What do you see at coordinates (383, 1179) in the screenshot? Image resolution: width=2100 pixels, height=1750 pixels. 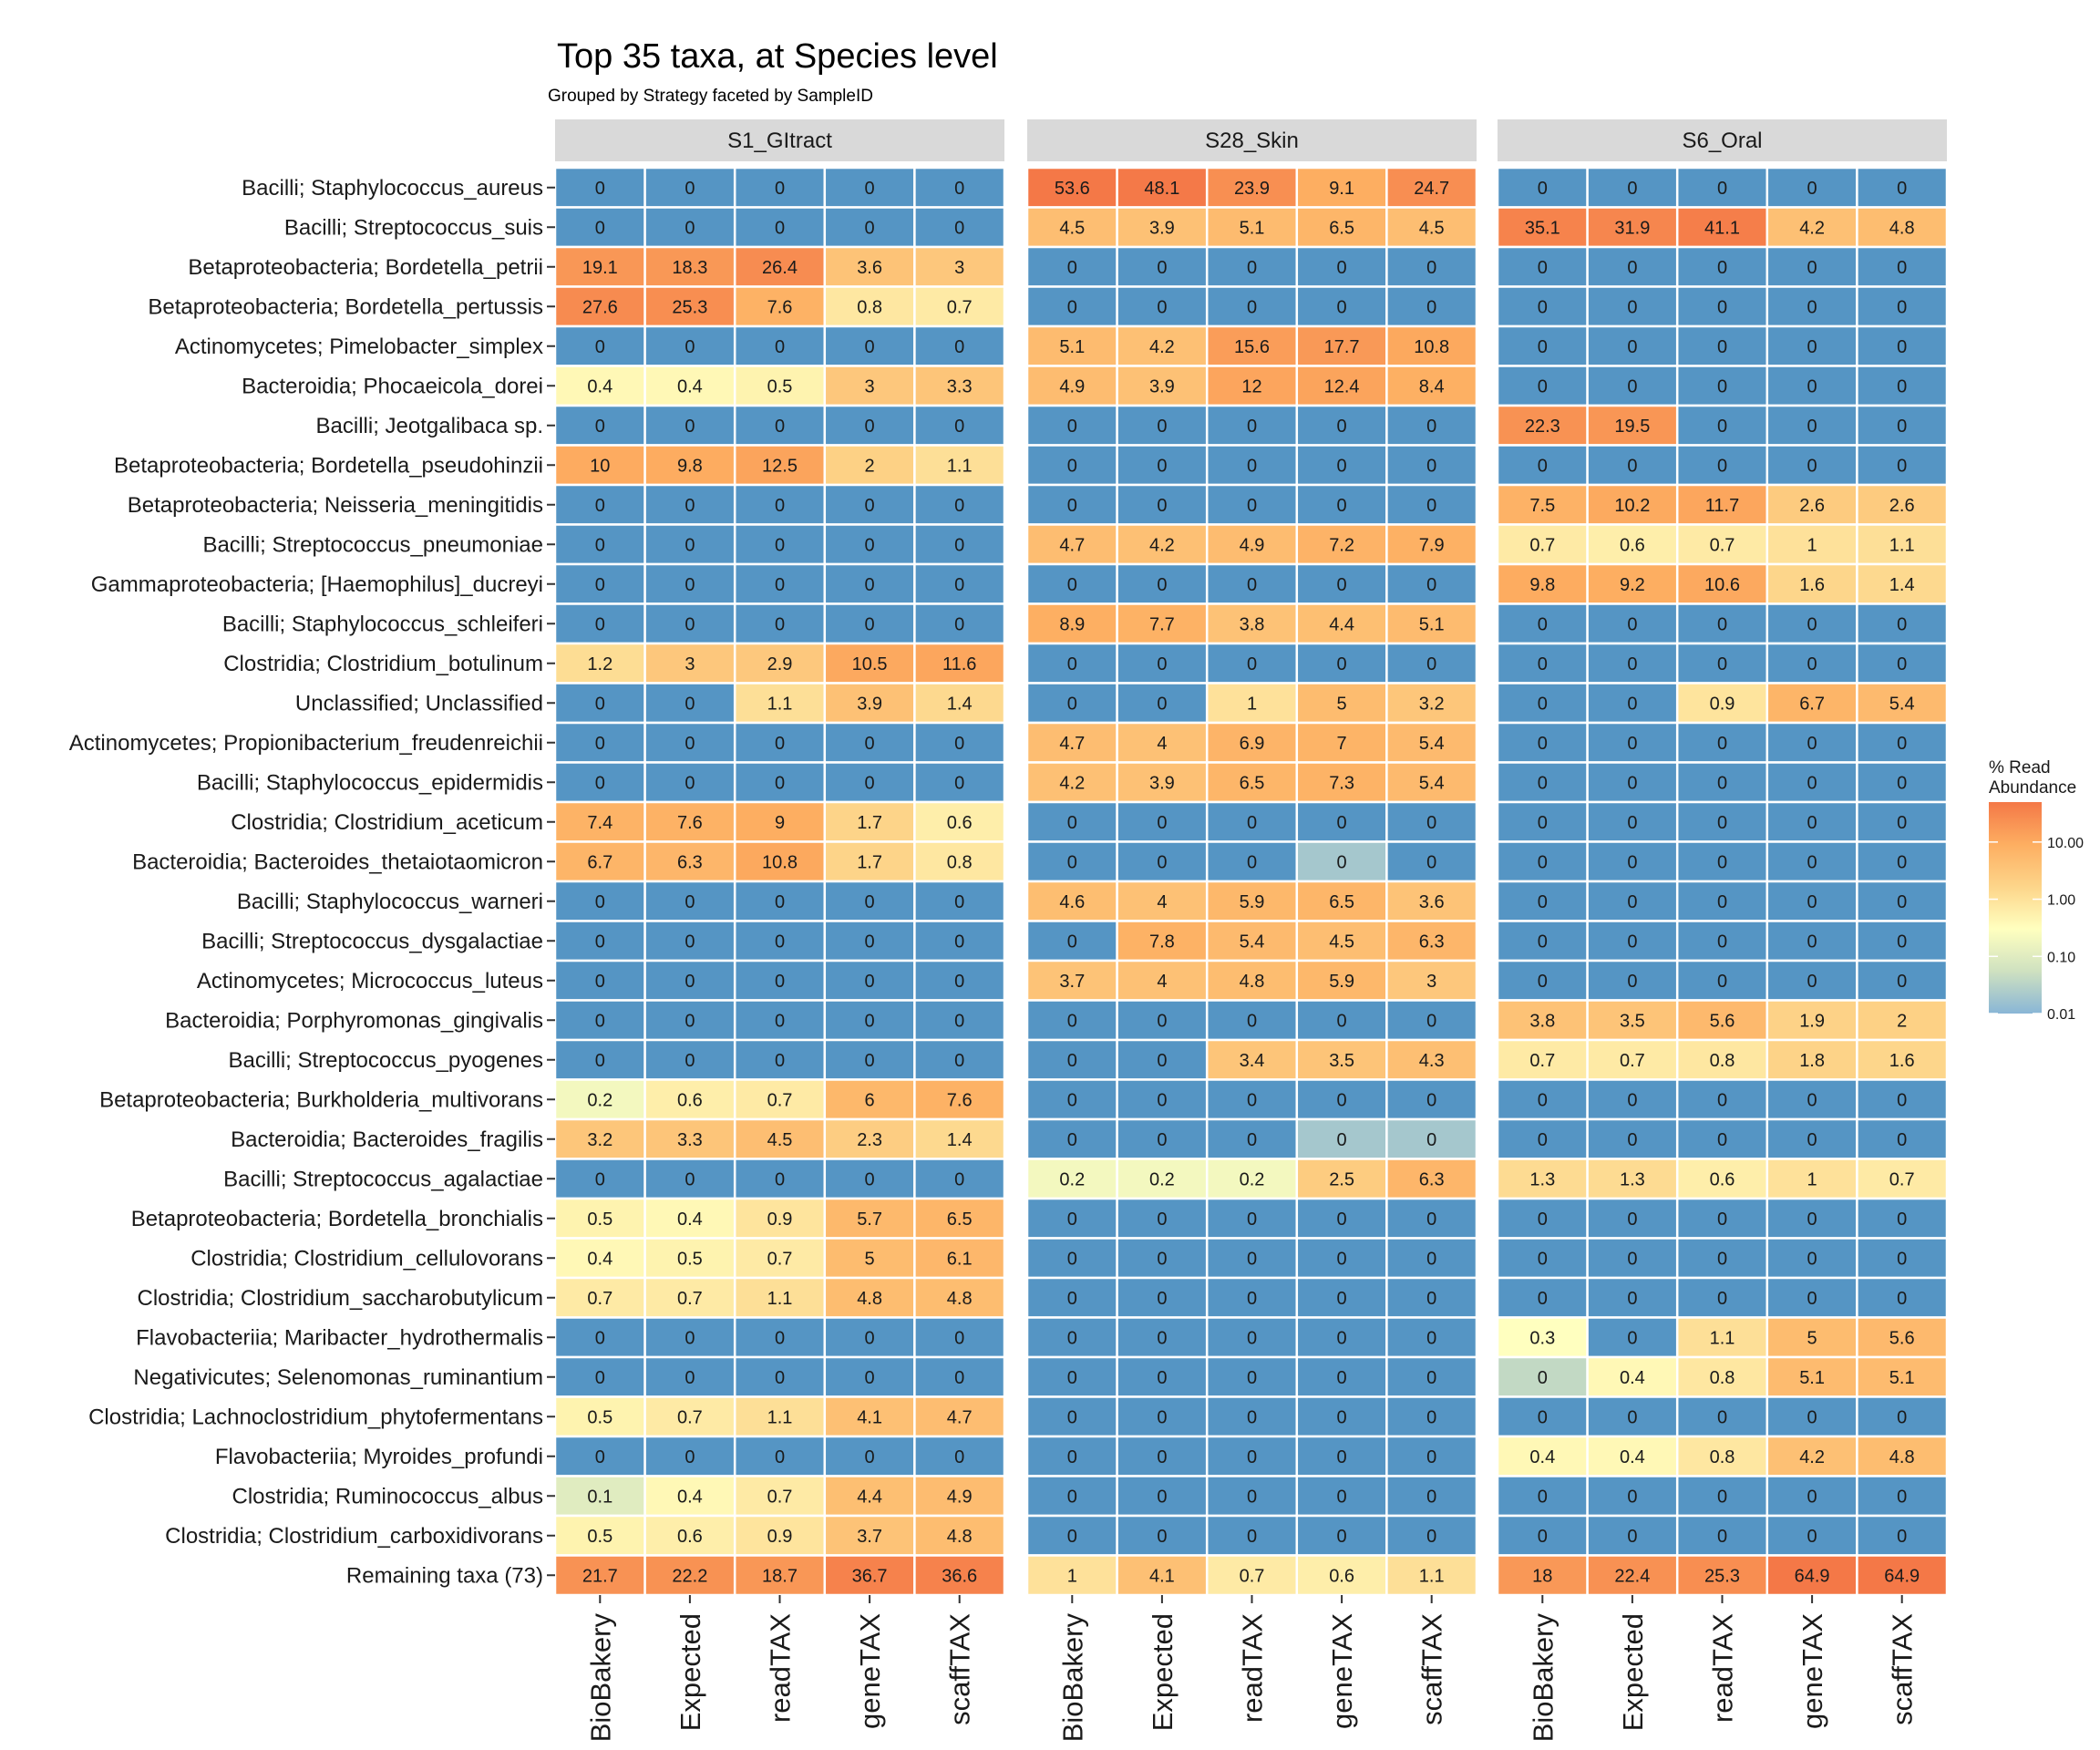 I see `y-tick-label: Bacilli; Streptococcus_agalactiae` at bounding box center [383, 1179].